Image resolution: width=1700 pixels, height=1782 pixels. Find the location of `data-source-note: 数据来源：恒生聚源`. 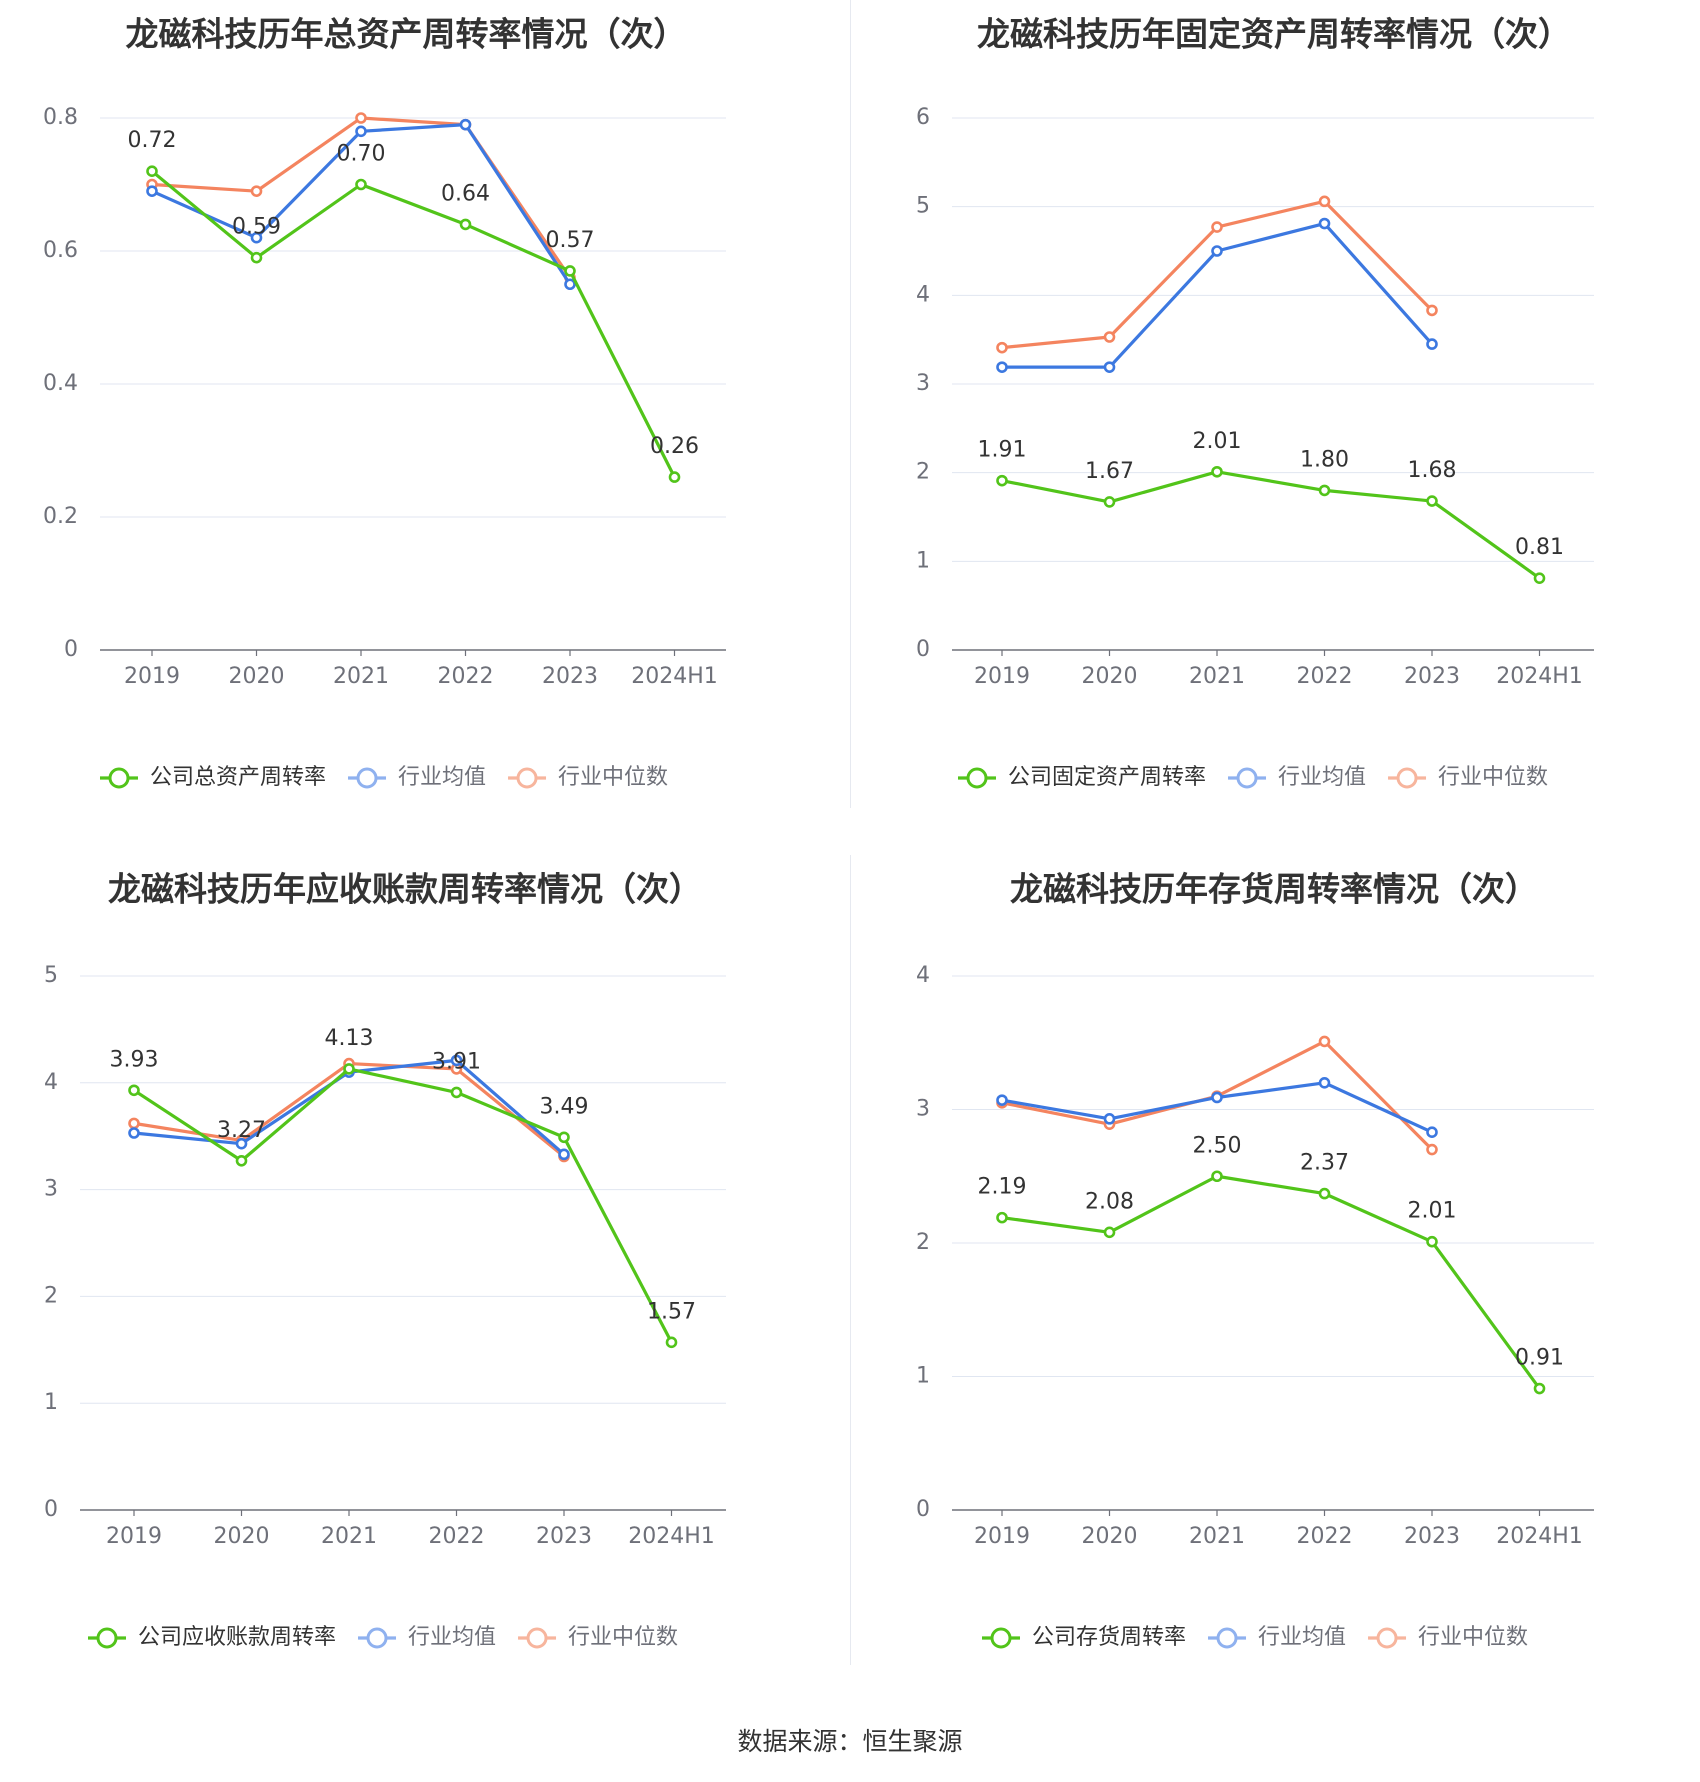

data-source-note: 数据来源：恒生聚源 is located at coordinates (850, 1741).